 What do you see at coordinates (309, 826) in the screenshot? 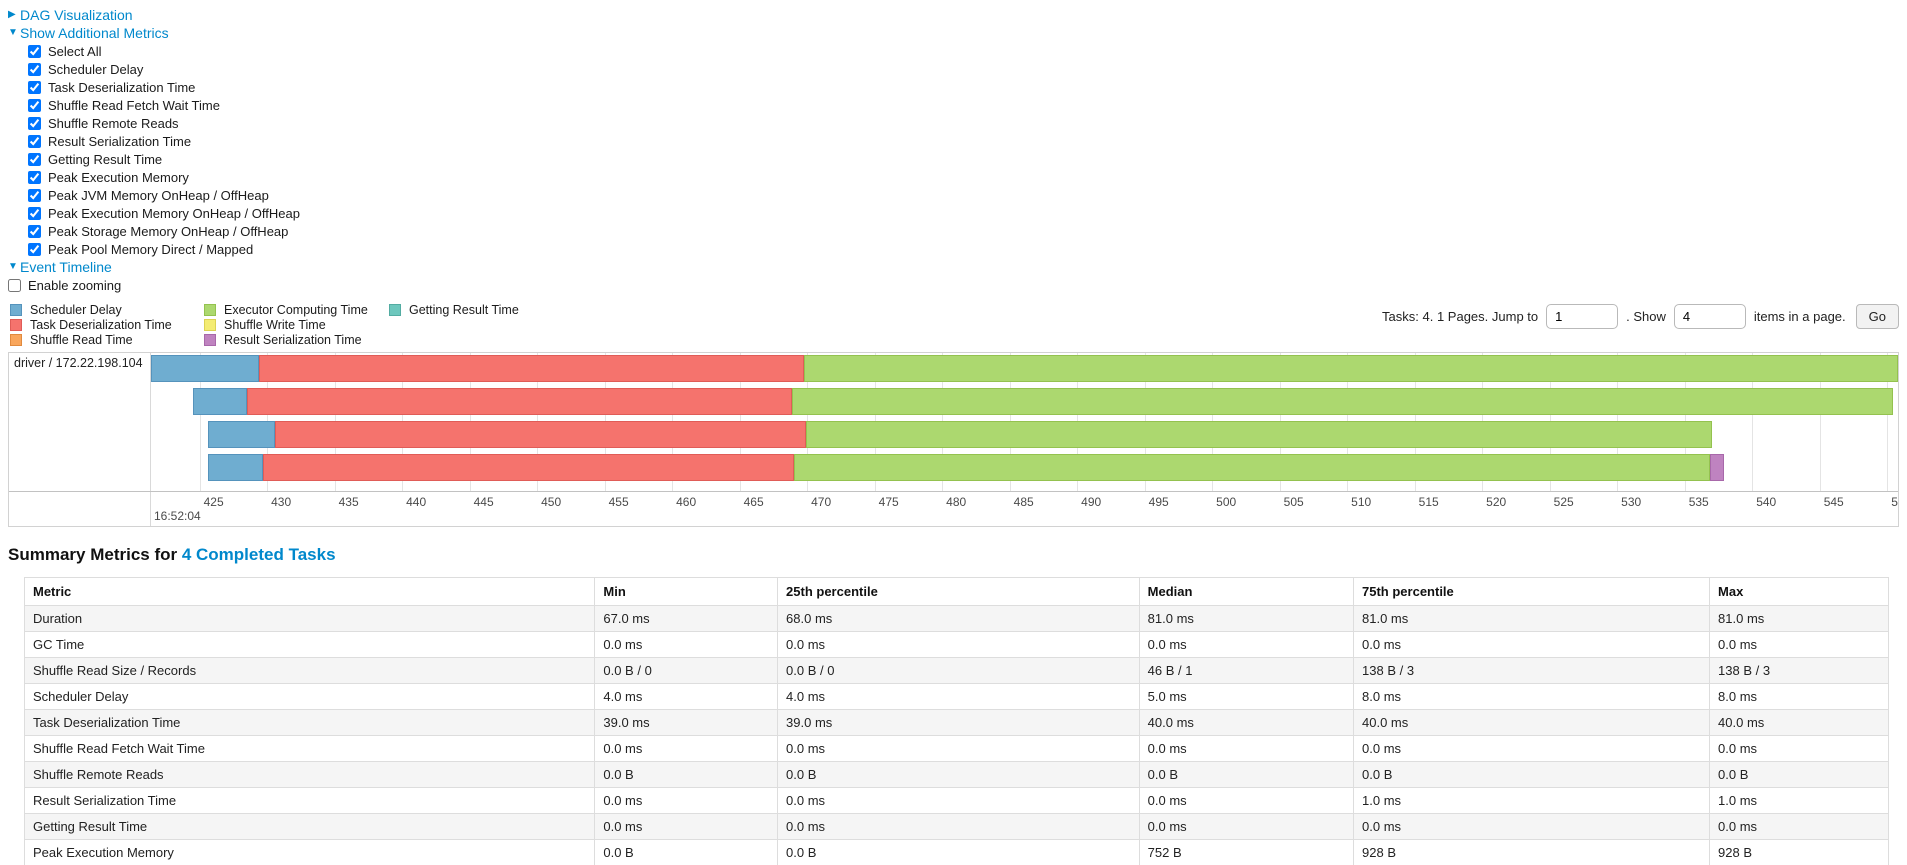
I see `metric-name-cell: Getting Result Time` at bounding box center [309, 826].